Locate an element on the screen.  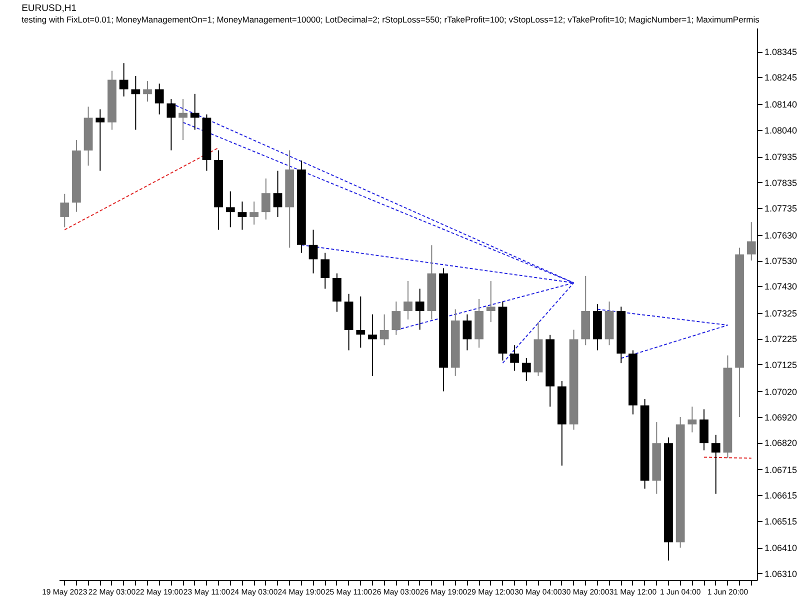
y-tick-label: 1.07935 is located at coordinates (781, 157).